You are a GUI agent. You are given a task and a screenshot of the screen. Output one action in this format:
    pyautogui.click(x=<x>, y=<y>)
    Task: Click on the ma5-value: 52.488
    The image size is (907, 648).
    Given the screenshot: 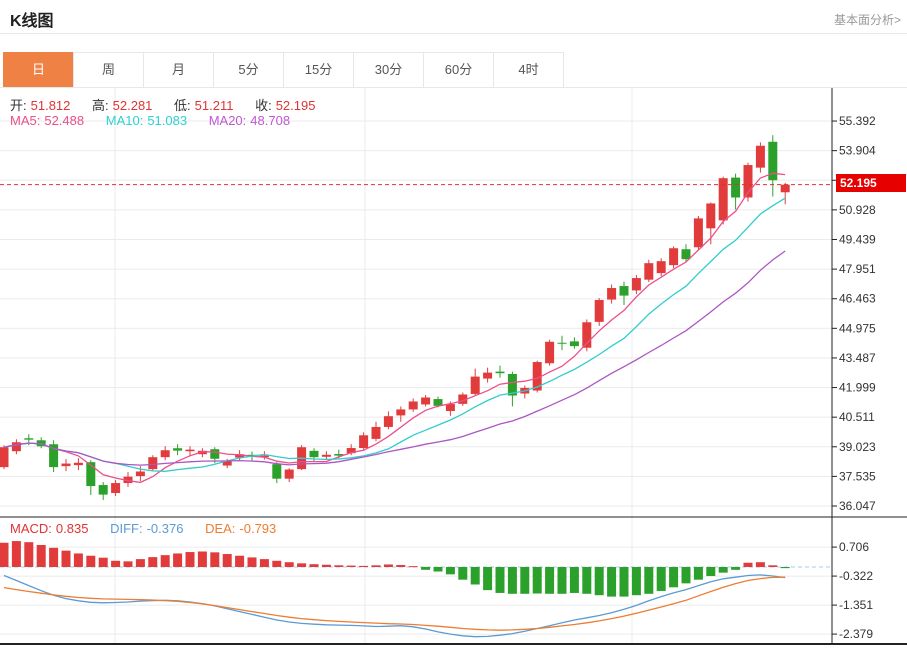 What is the action you would take?
    pyautogui.click(x=64, y=120)
    